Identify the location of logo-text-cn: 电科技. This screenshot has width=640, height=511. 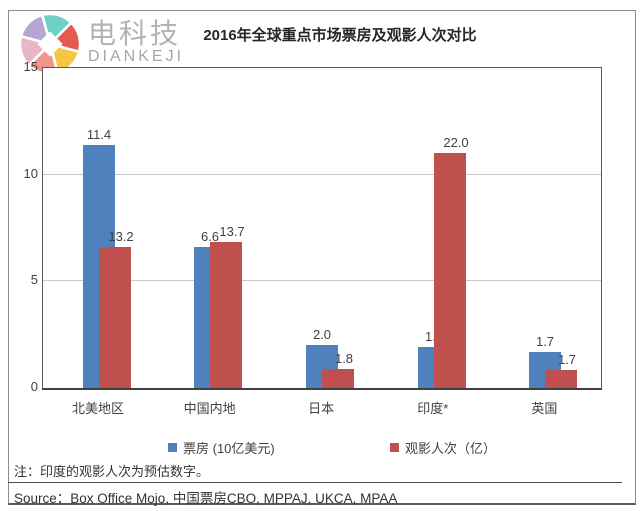
(135, 33).